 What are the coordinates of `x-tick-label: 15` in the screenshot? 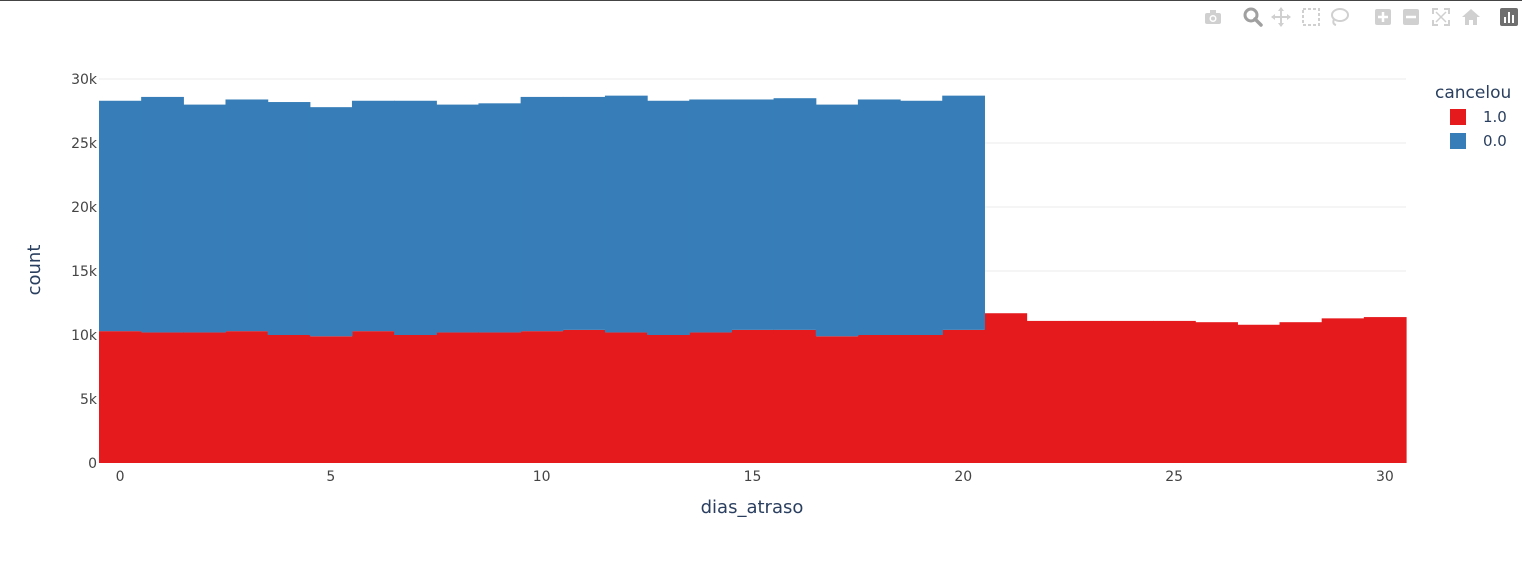 It's located at (753, 477).